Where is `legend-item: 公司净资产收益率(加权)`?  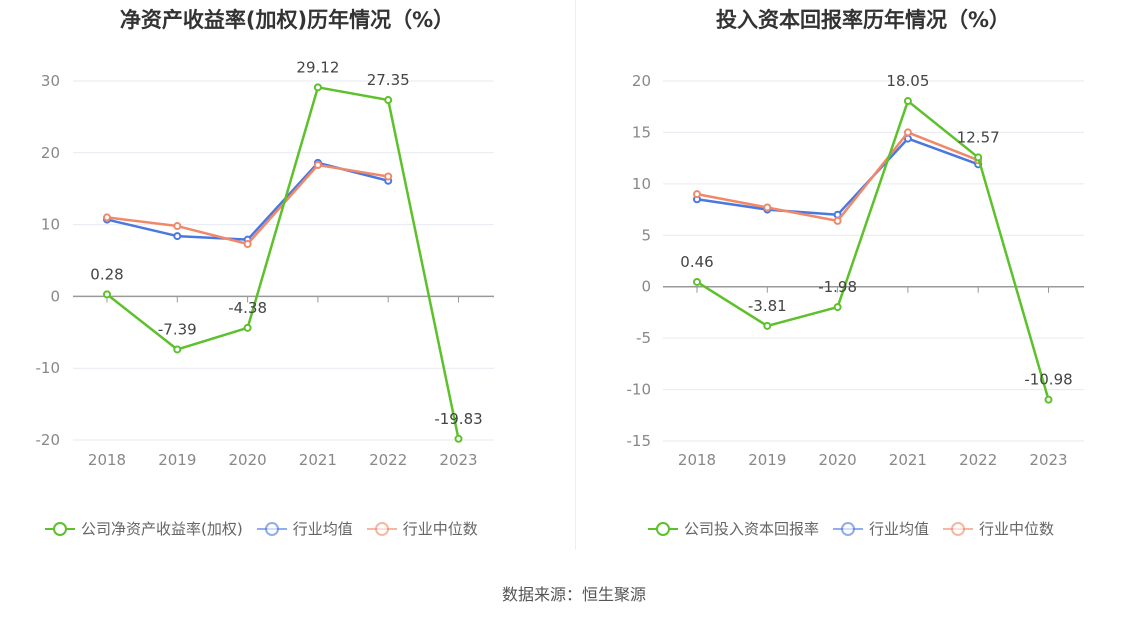 legend-item: 公司净资产收益率(加权) is located at coordinates (144, 528).